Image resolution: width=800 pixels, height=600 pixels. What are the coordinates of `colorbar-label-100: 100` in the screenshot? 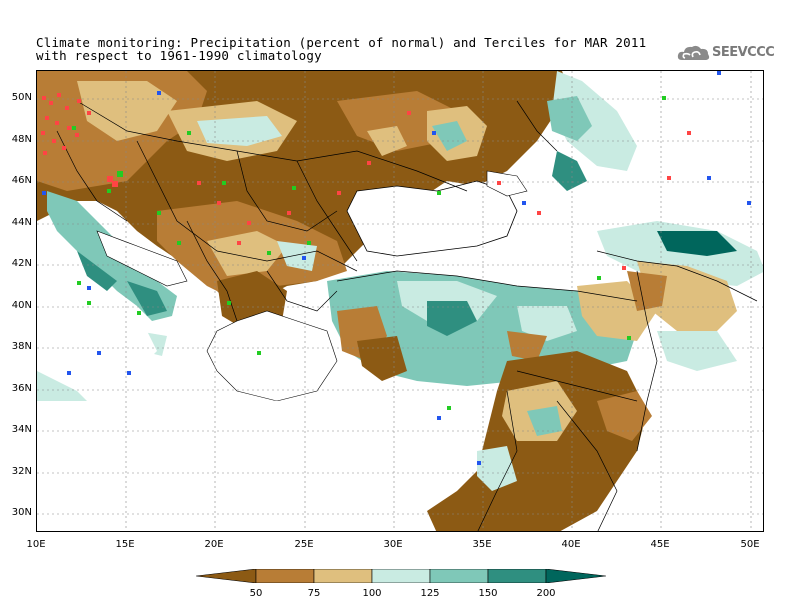 It's located at (372, 593).